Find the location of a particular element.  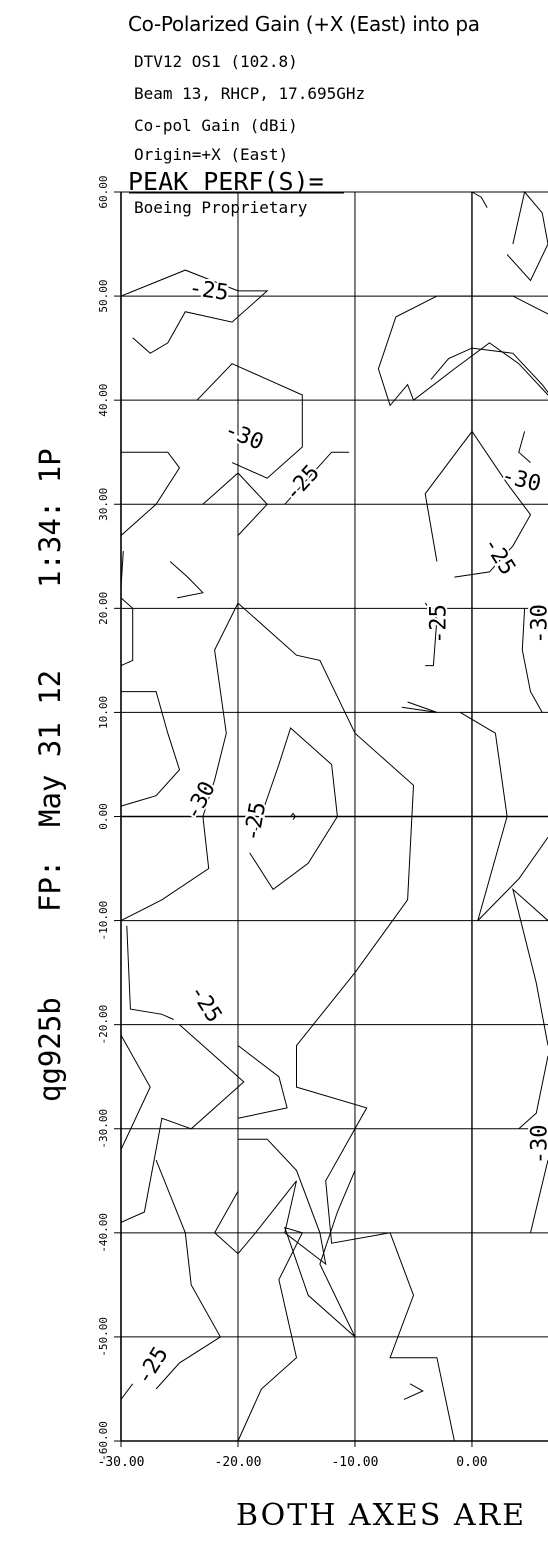

plot-id-label: qg925b is located at coordinates (50, 1049).